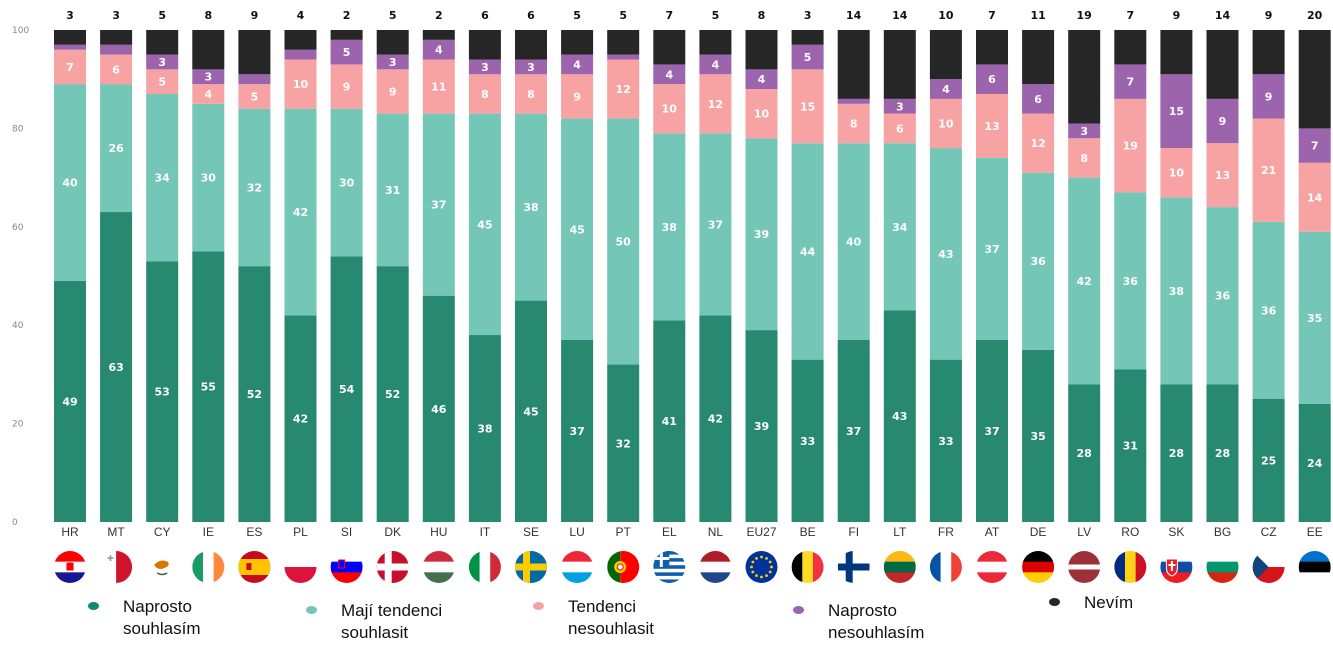 This screenshot has width=1333, height=664. Describe the element at coordinates (392, 394) in the screenshot. I see `segment-value-label: 52` at that location.